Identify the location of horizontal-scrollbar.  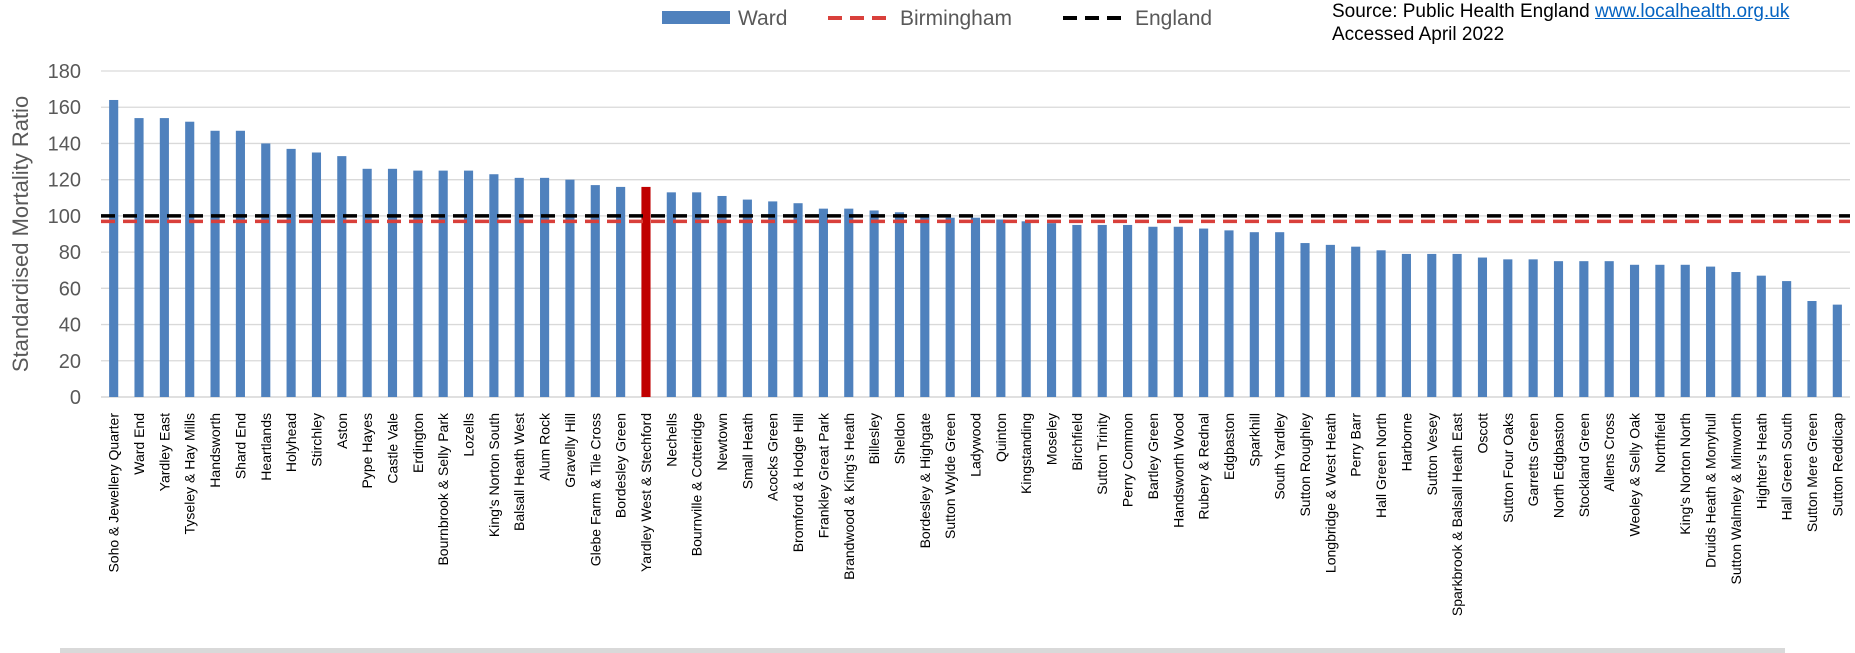
(922, 650).